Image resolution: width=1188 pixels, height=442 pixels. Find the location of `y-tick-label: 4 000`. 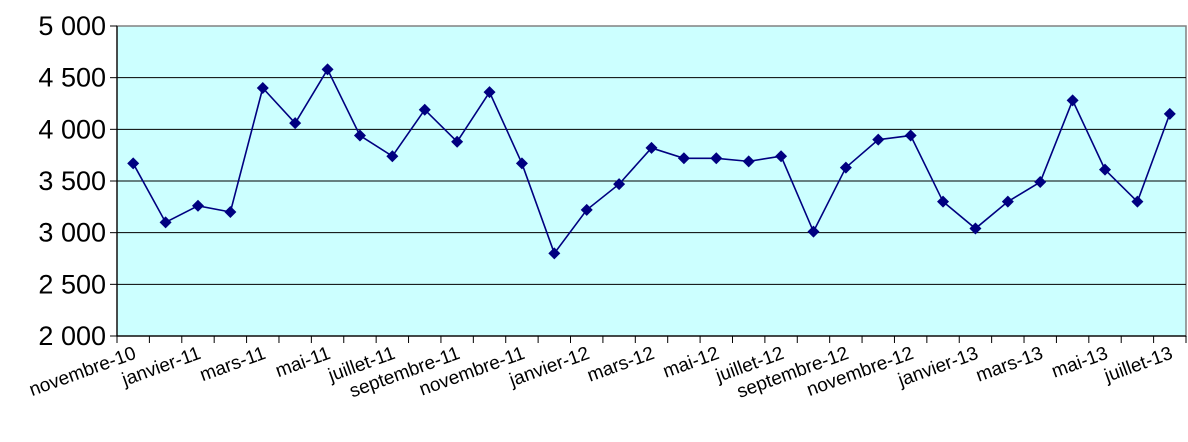

y-tick-label: 4 000 is located at coordinates (72, 129).